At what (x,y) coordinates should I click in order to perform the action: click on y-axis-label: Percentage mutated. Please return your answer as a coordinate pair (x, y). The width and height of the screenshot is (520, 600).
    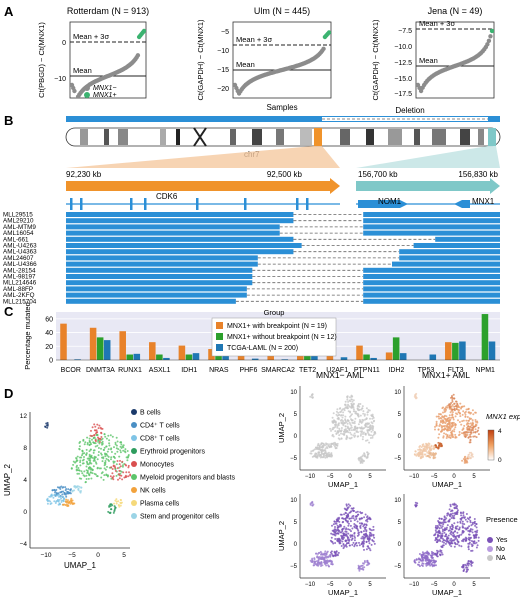
    Looking at the image, I should click on (27, 336).